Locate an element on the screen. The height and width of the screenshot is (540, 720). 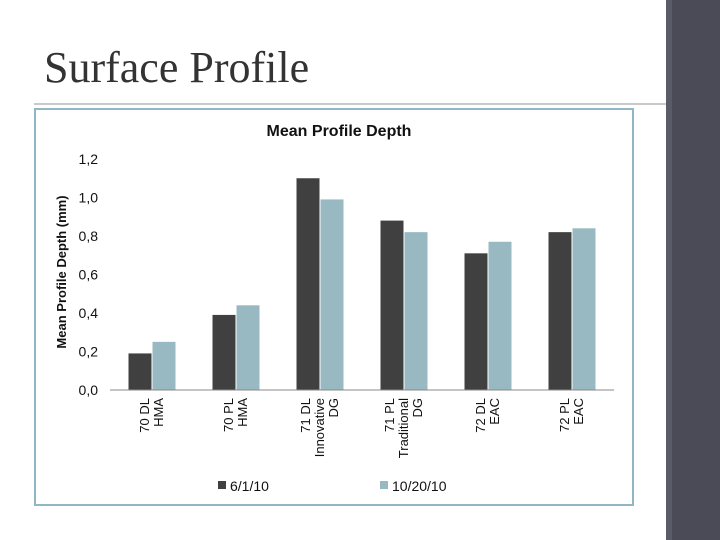
category-label-line: 72 DL is located at coordinates (480, 415).